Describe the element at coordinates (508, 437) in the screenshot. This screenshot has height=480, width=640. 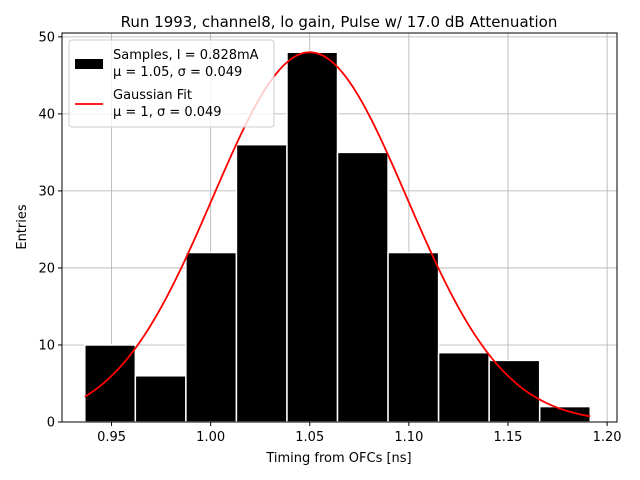
I see `x-tick-label: 1.15` at that location.